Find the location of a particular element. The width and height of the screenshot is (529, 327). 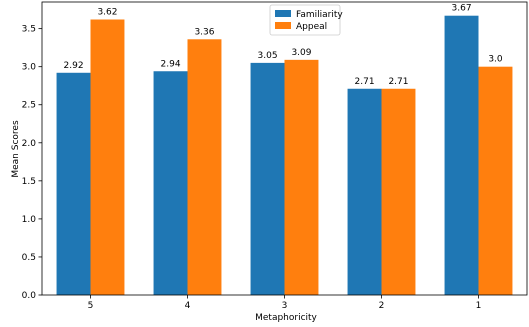

x-axis-label: Metaphoricity is located at coordinates (286, 318).